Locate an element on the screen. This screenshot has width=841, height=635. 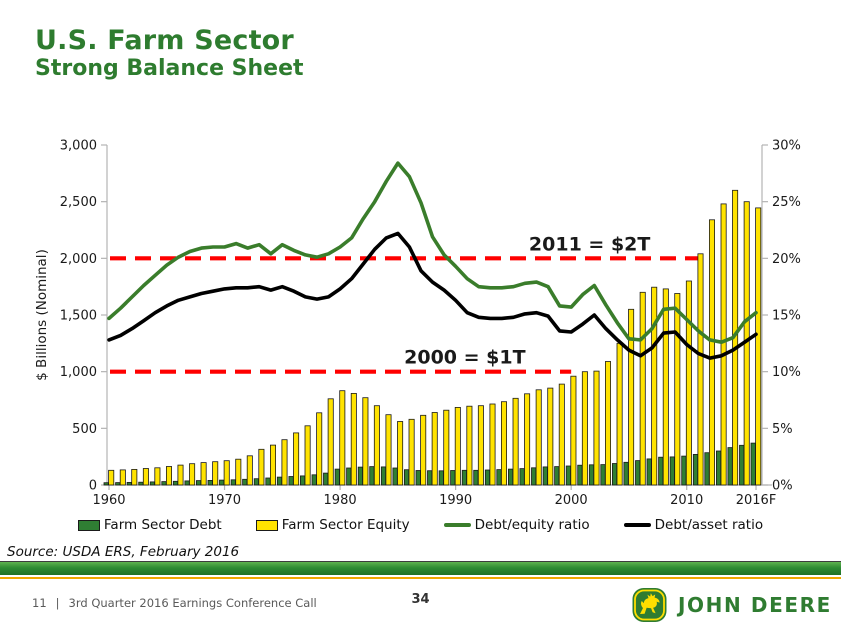
x-axis-tick: 1970 is located at coordinates (224, 500).